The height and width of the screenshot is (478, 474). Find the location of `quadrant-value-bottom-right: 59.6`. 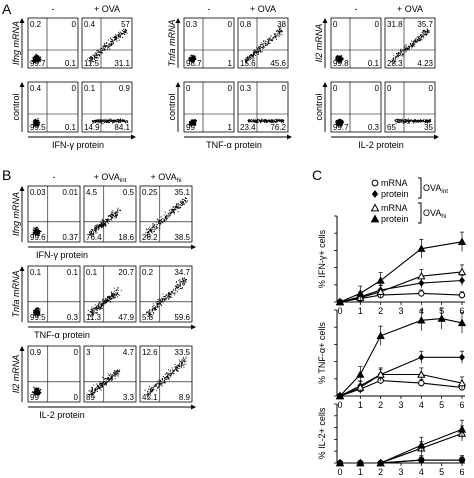

quadrant-value-bottom-right: 59.6 is located at coordinates (182, 317).